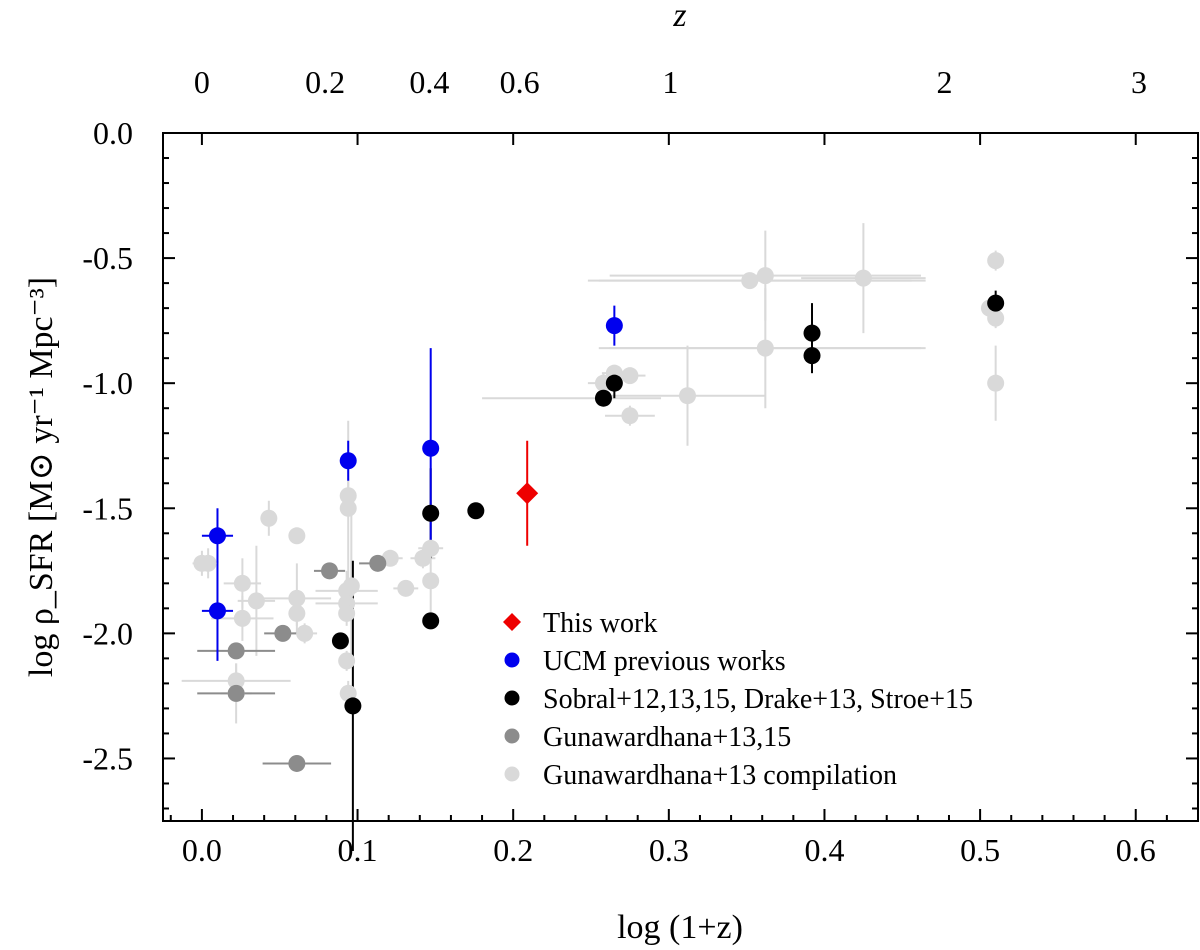 Image resolution: width=1200 pixels, height=950 pixels. I want to click on legend-label: UCM previous works, so click(664, 661).